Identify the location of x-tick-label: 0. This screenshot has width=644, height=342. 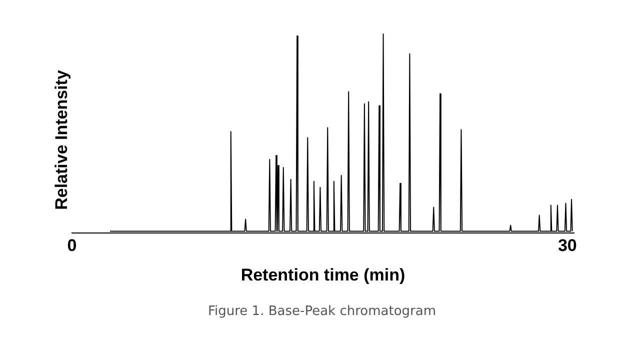
(72, 246).